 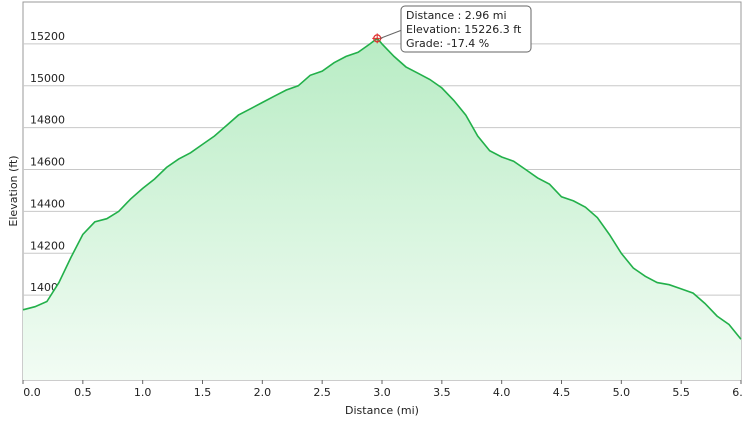 What do you see at coordinates (47, 245) in the screenshot?
I see `y-tick-label: 14200` at bounding box center [47, 245].